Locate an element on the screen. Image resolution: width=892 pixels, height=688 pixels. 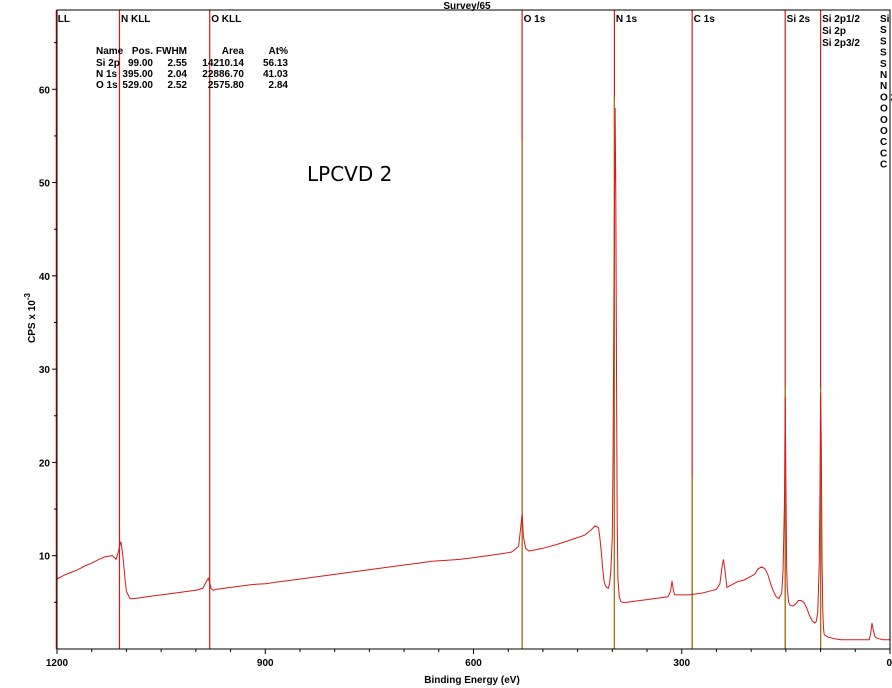
quant-table-header: Pos. is located at coordinates (142, 51).